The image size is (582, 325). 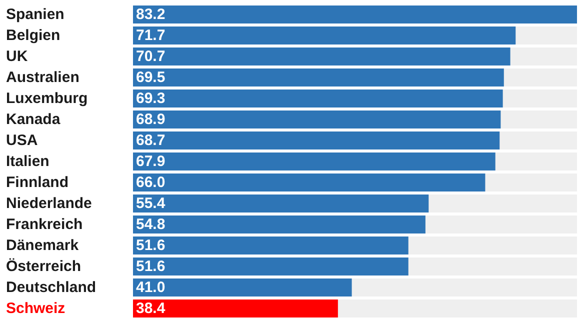 I want to click on data-label: 68.9, so click(x=151, y=119).